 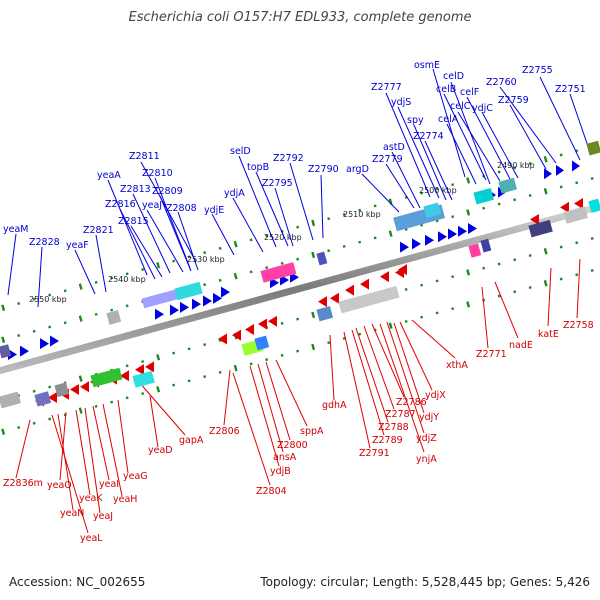 What do you see at coordinates (109, 484) in the screenshot?
I see `gene-label: yeaI` at bounding box center [109, 484].